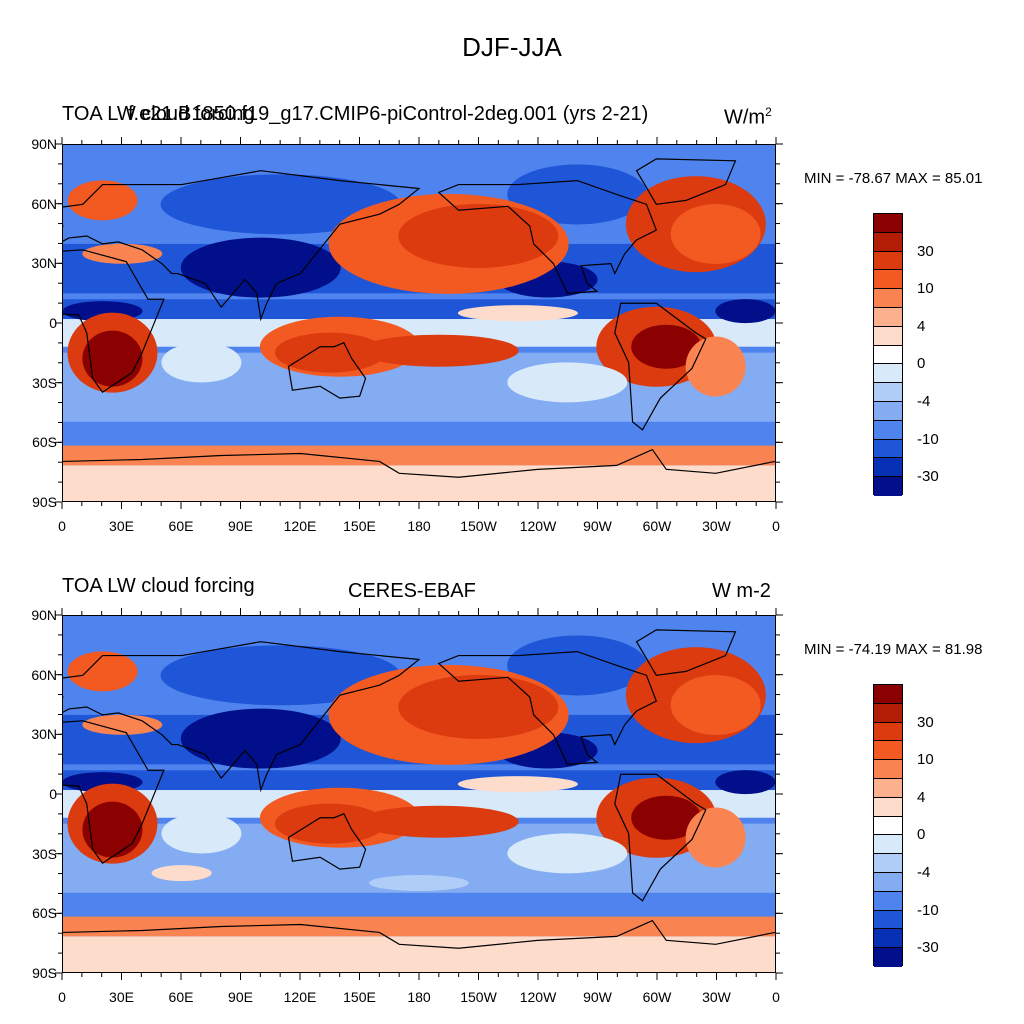 The width and height of the screenshot is (1024, 1024). What do you see at coordinates (158, 114) in the screenshot?
I see `panel1-variable-title: TOA LW cloud forcing` at bounding box center [158, 114].